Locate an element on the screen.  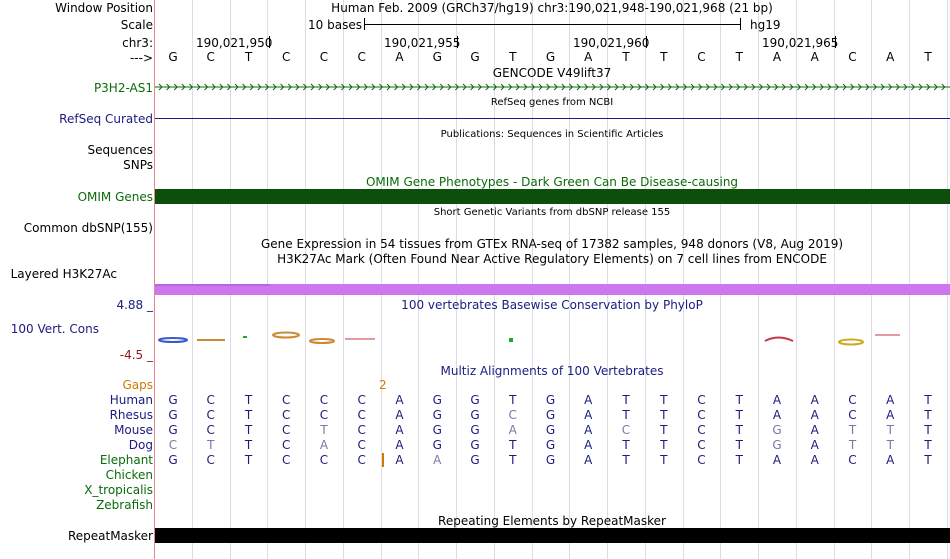
track-label-snps: SNPs is located at coordinates (138, 165).